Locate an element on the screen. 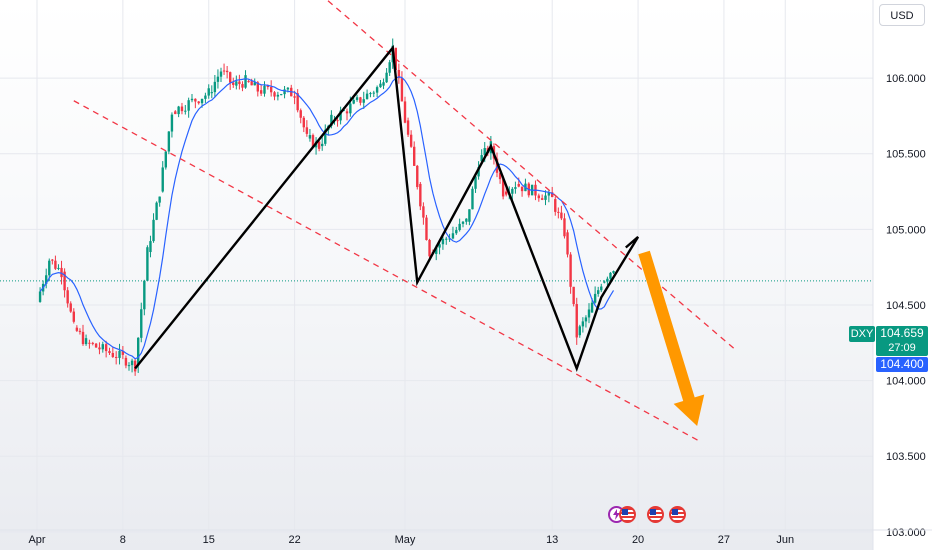  y-tick-label: 103.000 is located at coordinates (906, 533).